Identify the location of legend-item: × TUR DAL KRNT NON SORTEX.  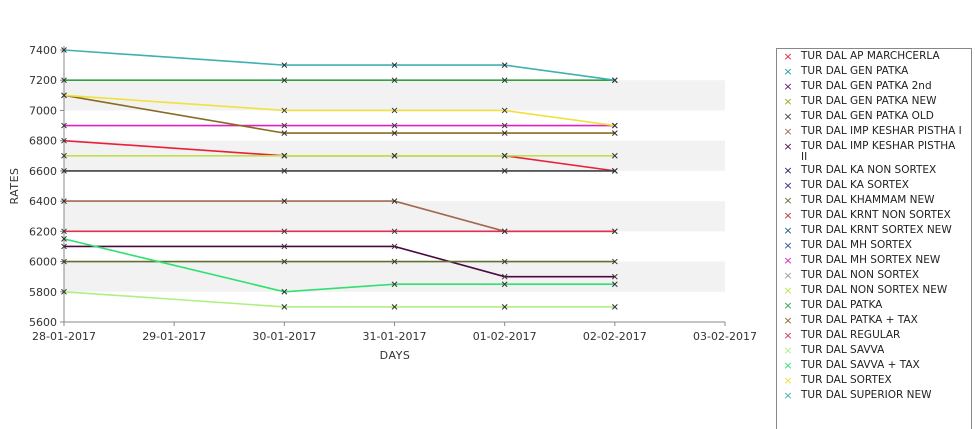
(874, 215).